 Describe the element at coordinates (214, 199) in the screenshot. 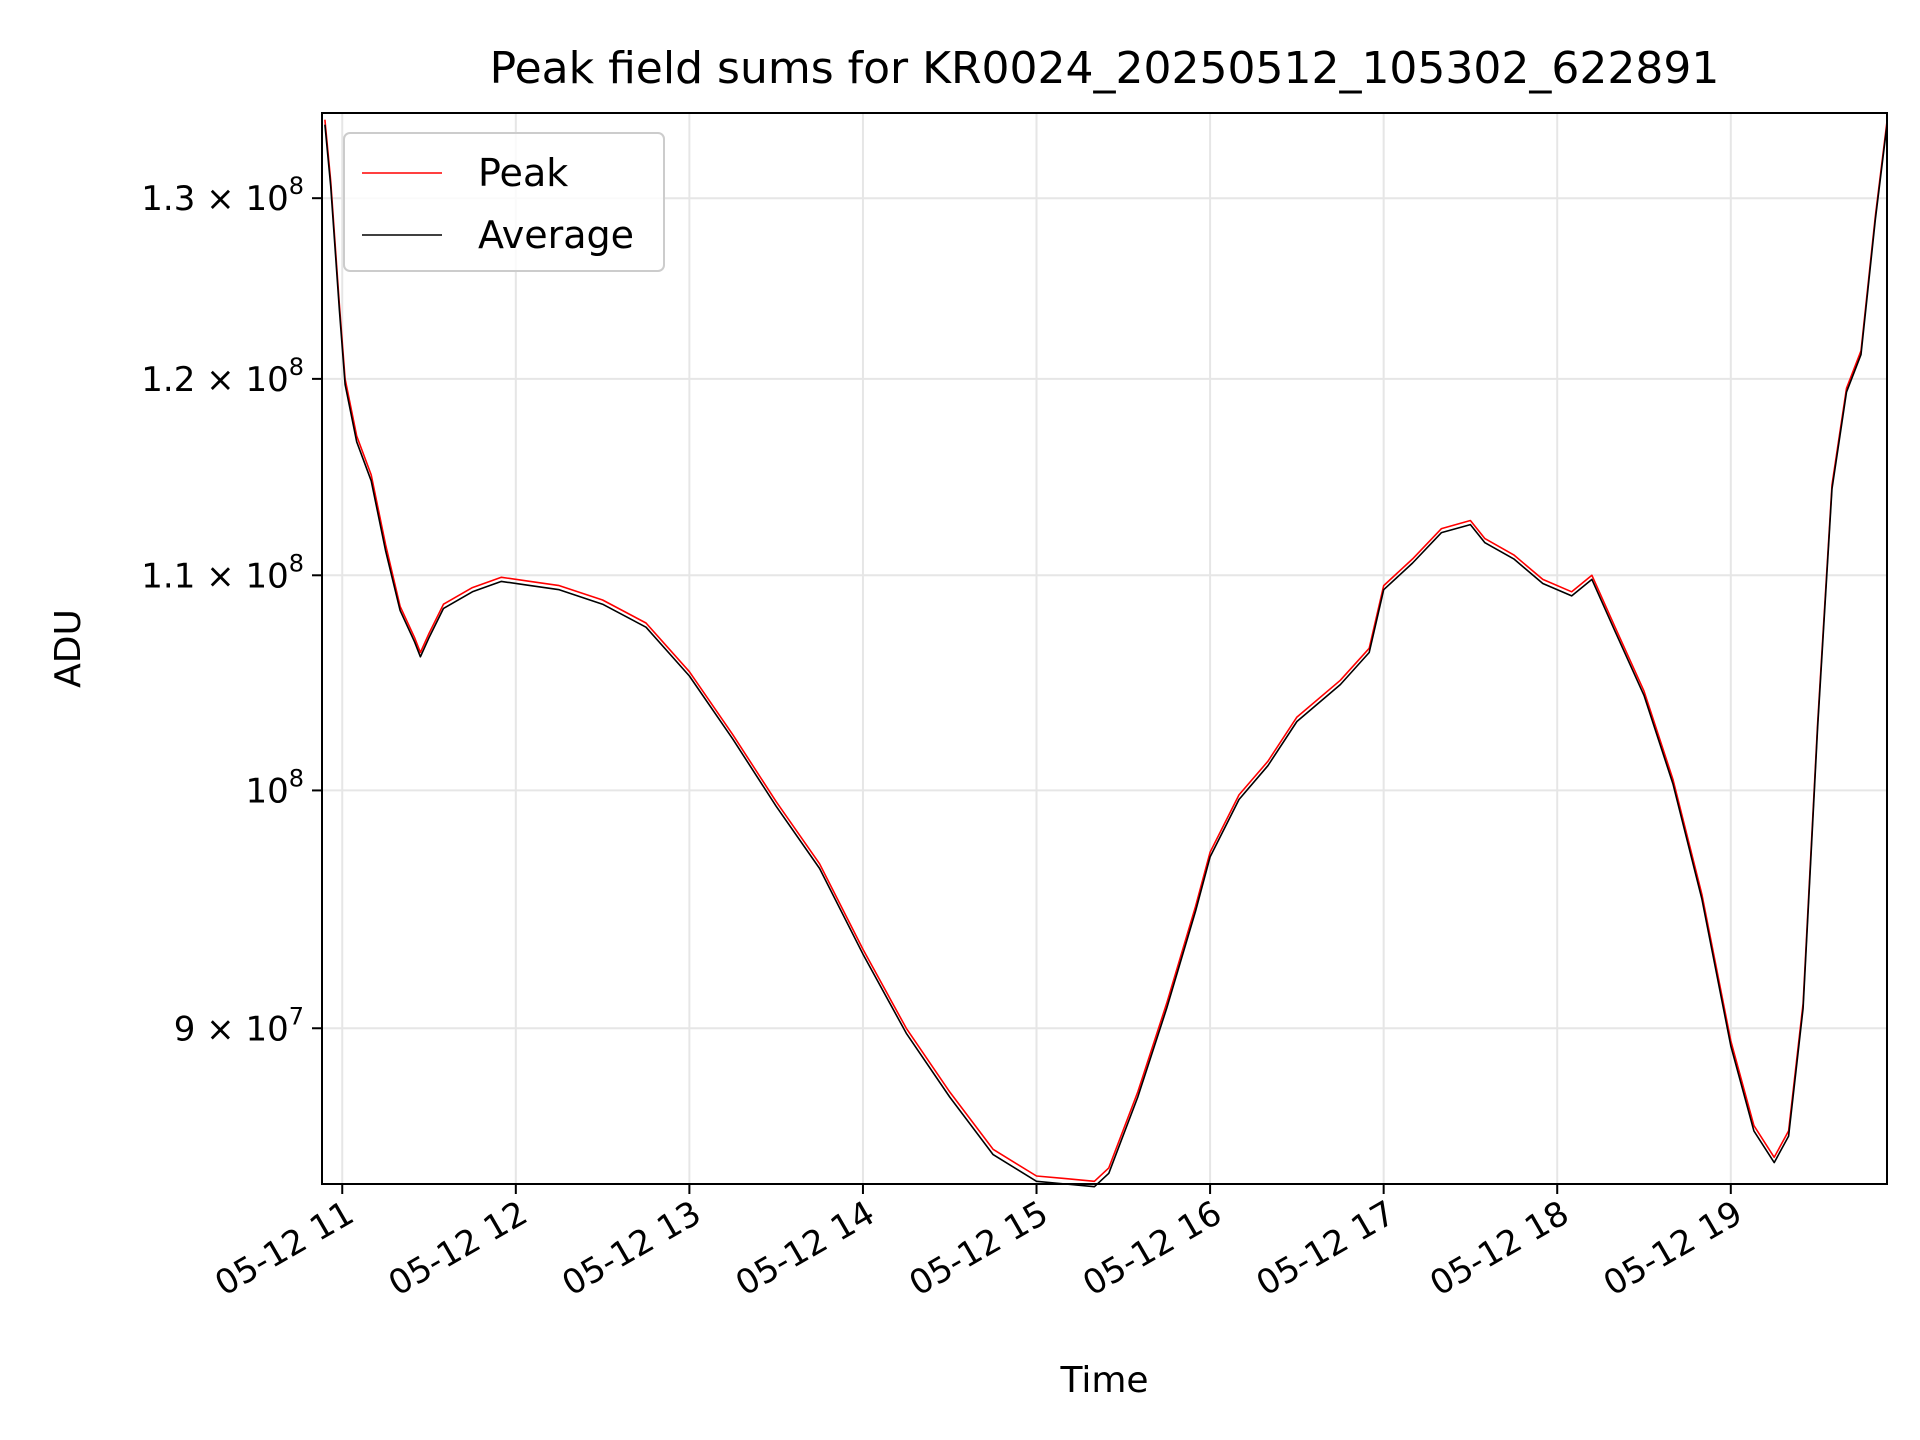

I see `y-tick-mantissa: 1.3 × 10` at that location.